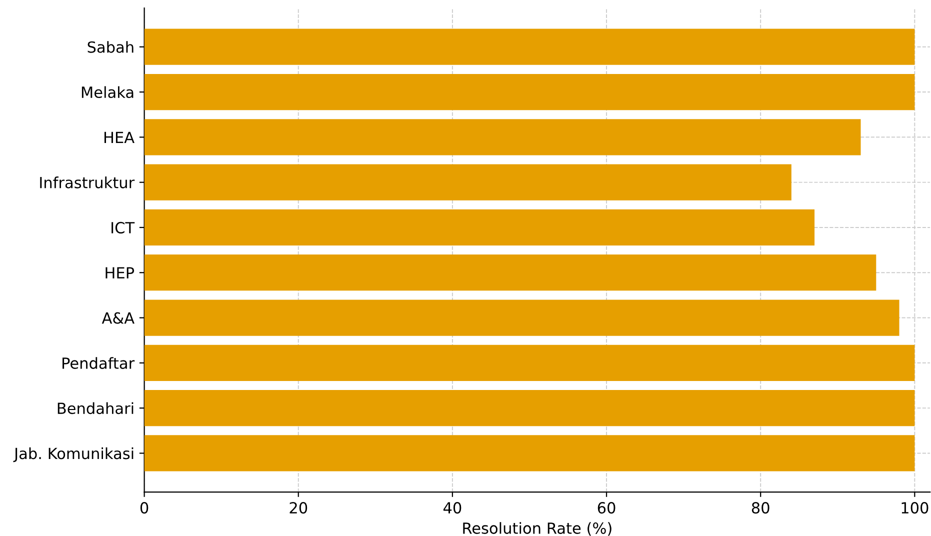 The image size is (931, 536). I want to click on x-tick-label: 0, so click(144, 508).